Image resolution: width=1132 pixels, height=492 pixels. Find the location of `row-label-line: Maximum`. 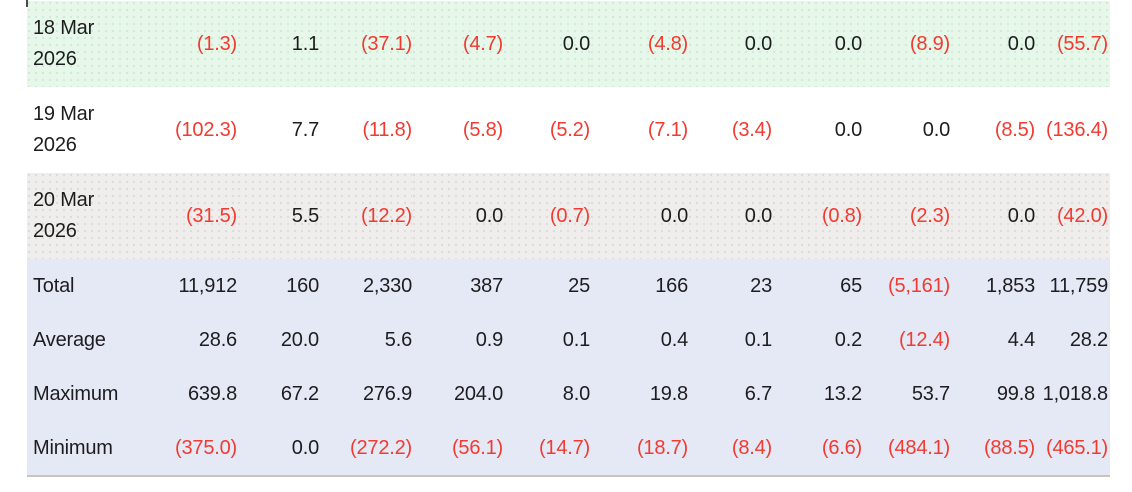

row-label-line: Maximum is located at coordinates (76, 393).